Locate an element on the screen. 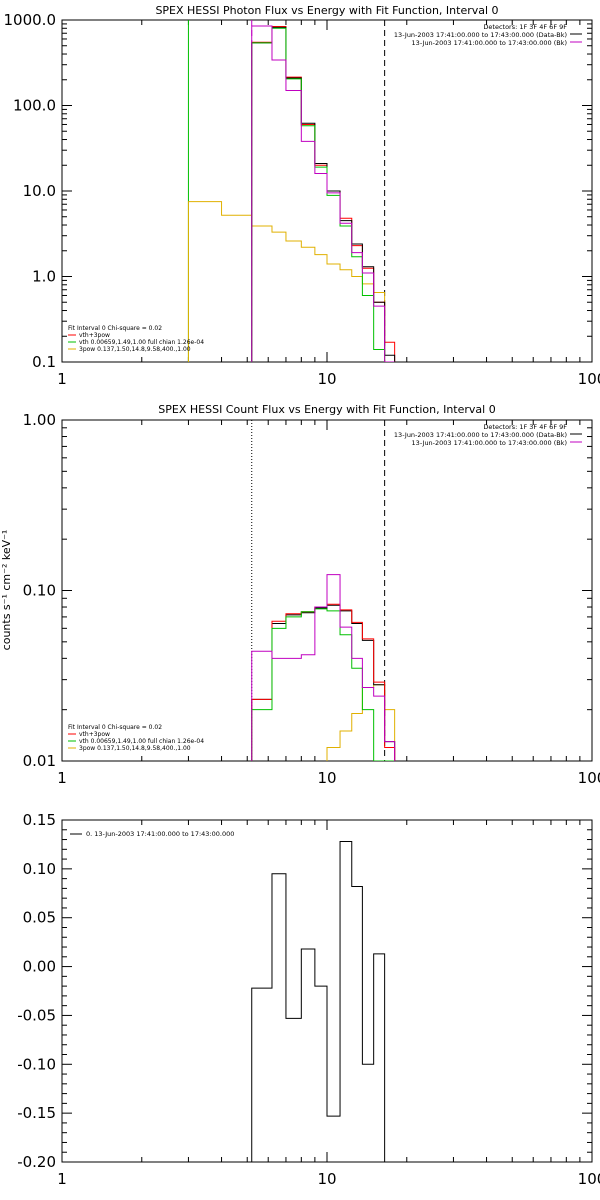 This screenshot has width=600, height=1200. y-tick-label: -0.20 is located at coordinates (36, 1162).